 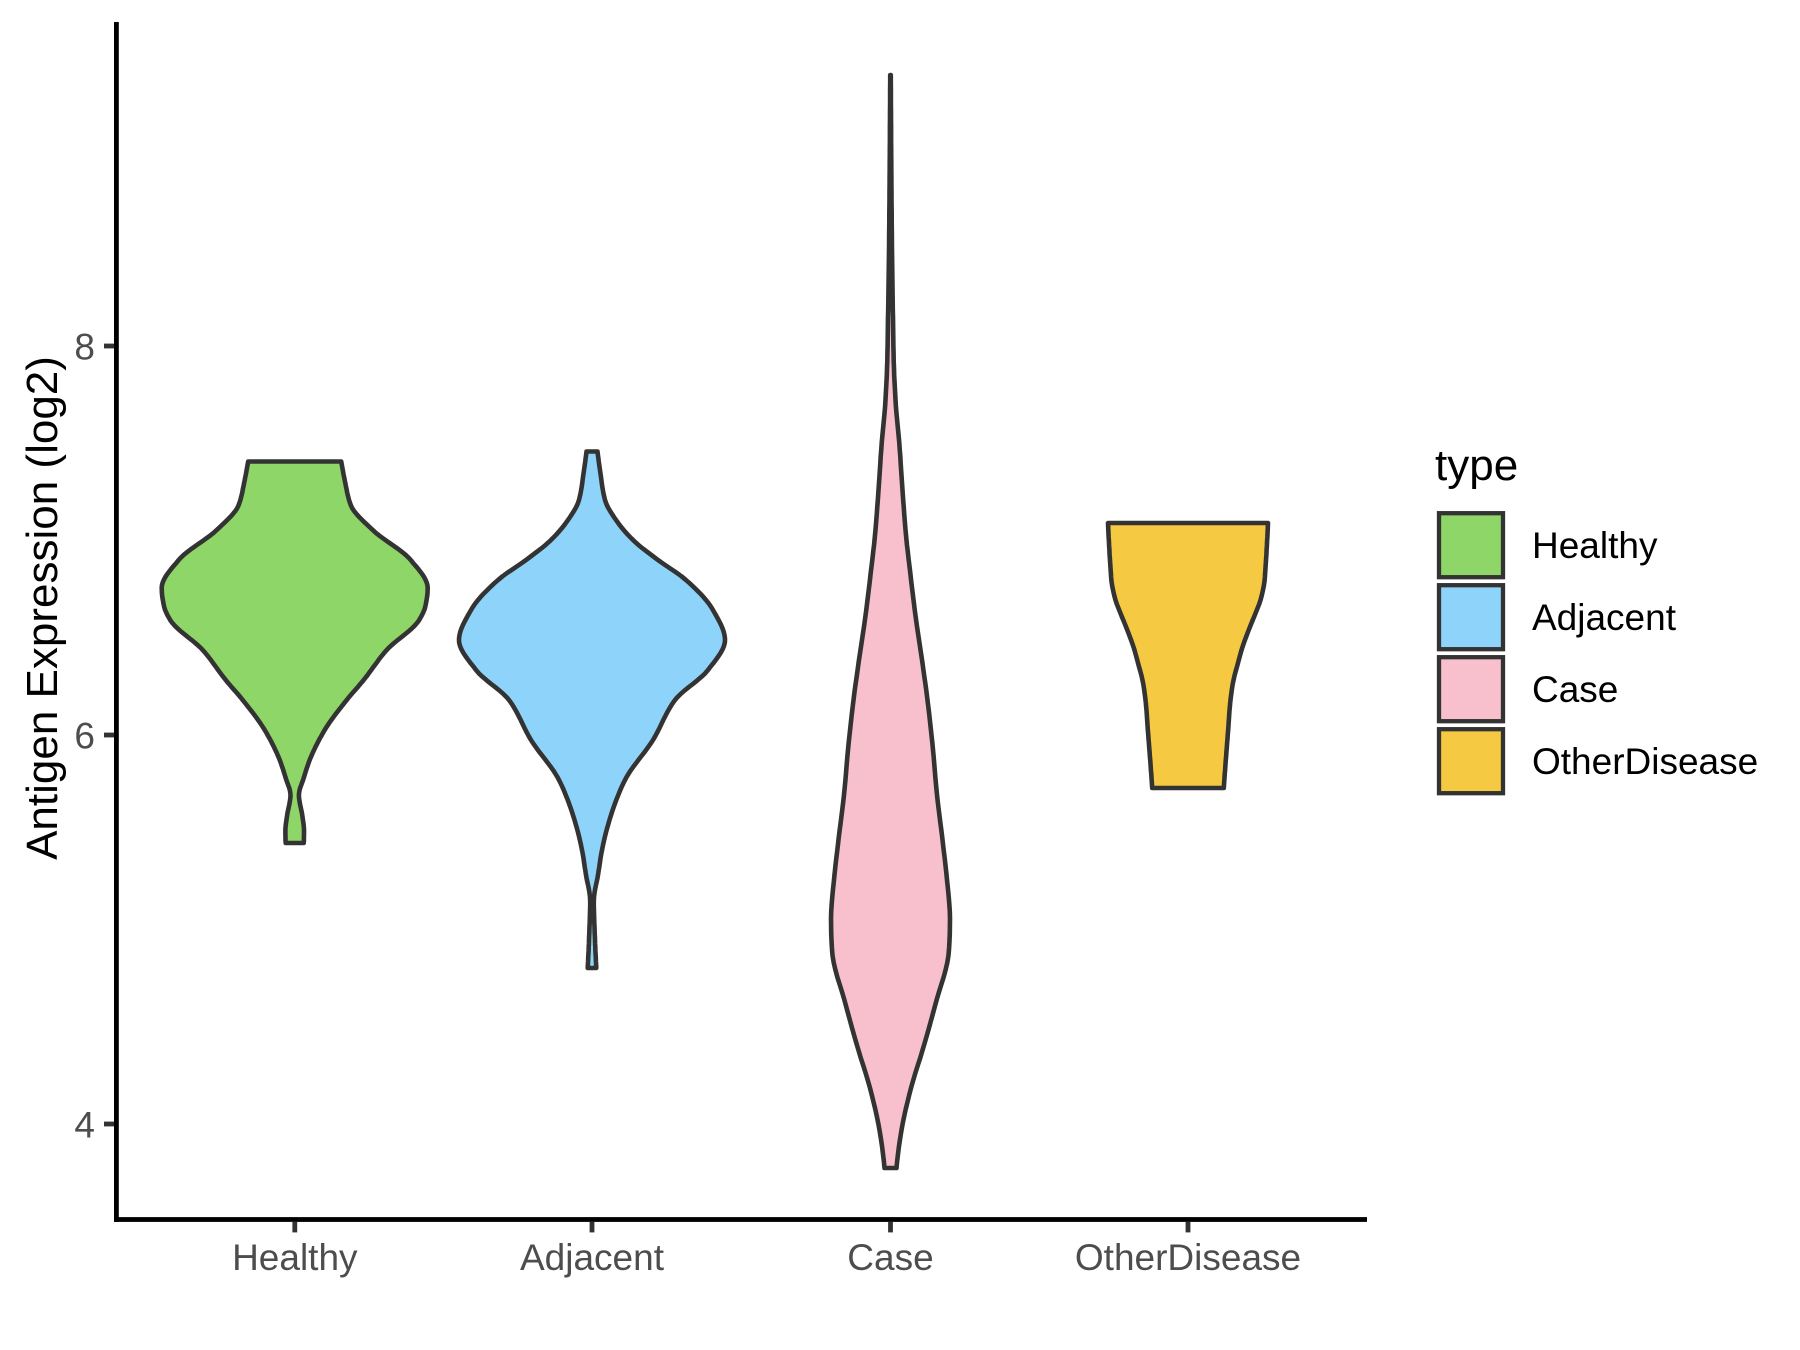 I want to click on svg-text: 8, so click(x=84, y=347).